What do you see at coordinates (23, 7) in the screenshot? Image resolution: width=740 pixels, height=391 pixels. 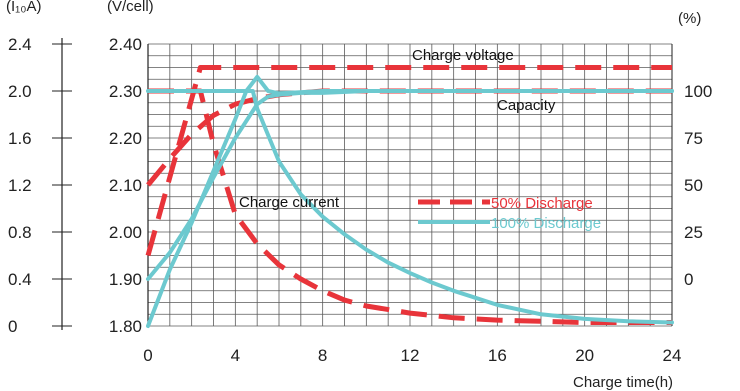 I see `current-axis-unit: (I₁₀A)` at bounding box center [23, 7].